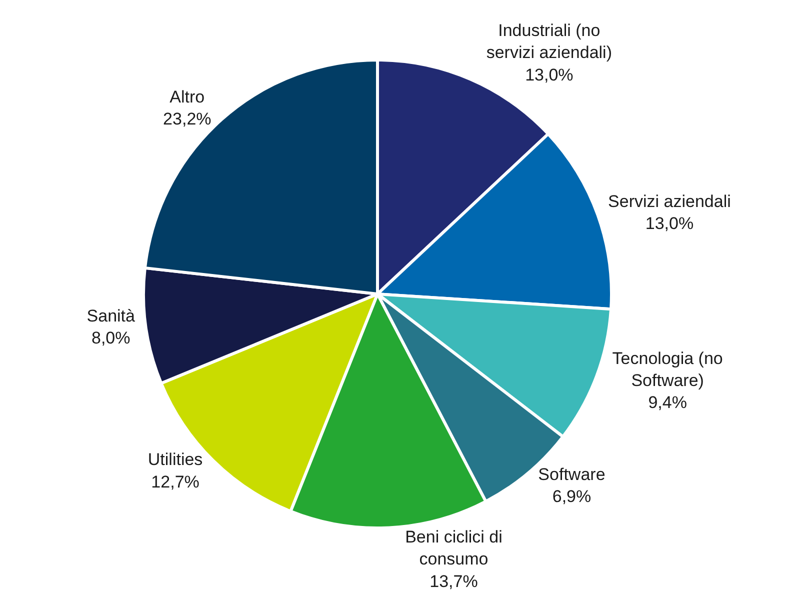  Describe the element at coordinates (669, 202) in the screenshot. I see `slice-label: Servizi aziendali` at that location.